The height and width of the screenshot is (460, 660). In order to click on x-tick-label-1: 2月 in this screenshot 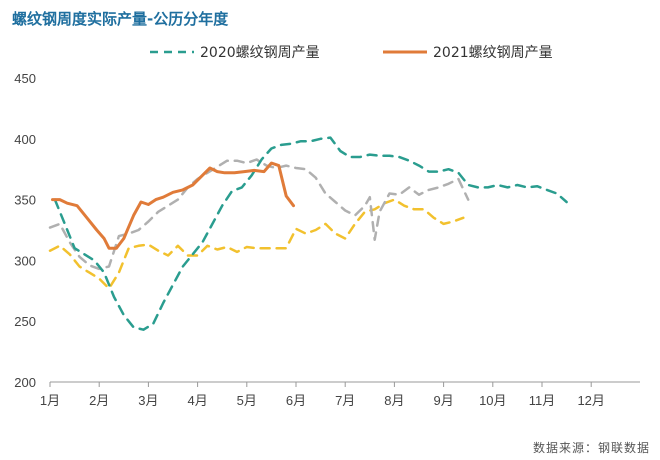, I will do `click(99, 400)`.